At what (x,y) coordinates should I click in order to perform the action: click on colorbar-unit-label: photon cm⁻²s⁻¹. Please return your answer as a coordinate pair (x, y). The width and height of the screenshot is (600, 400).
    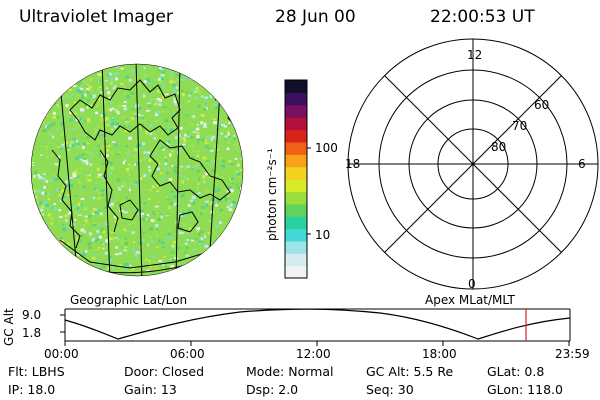
    Looking at the image, I should click on (272, 194).